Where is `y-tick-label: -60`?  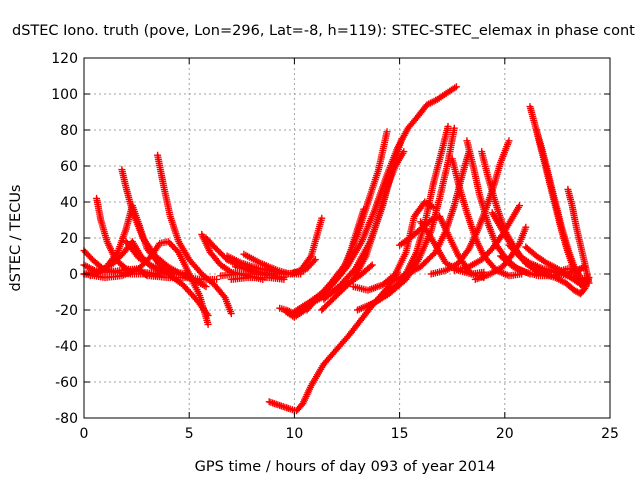
y-tick-label: -60 is located at coordinates (66, 383).